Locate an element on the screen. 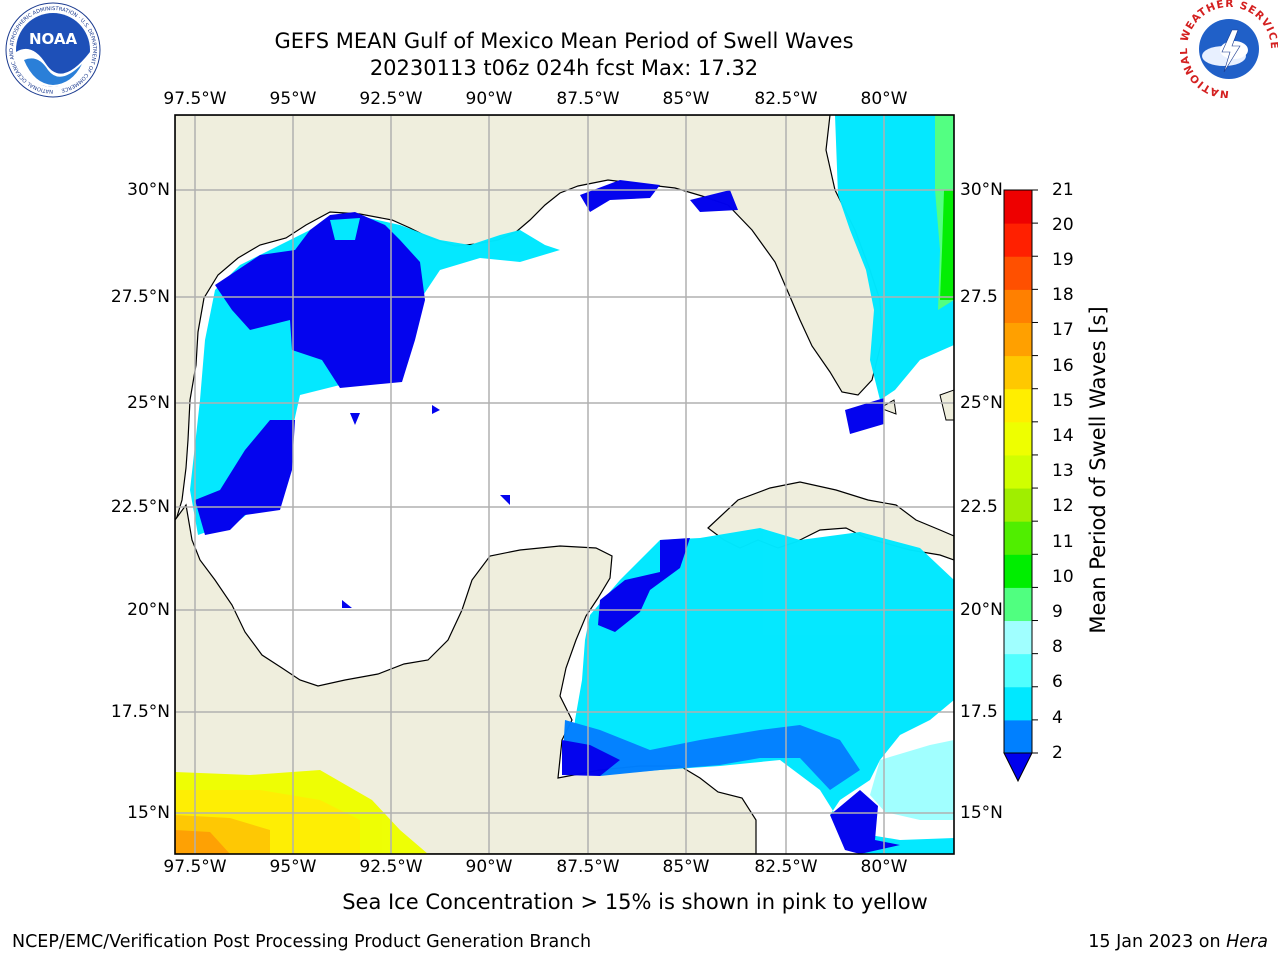 The height and width of the screenshot is (960, 1280). colorbar-tick: 19 is located at coordinates (1063, 260).